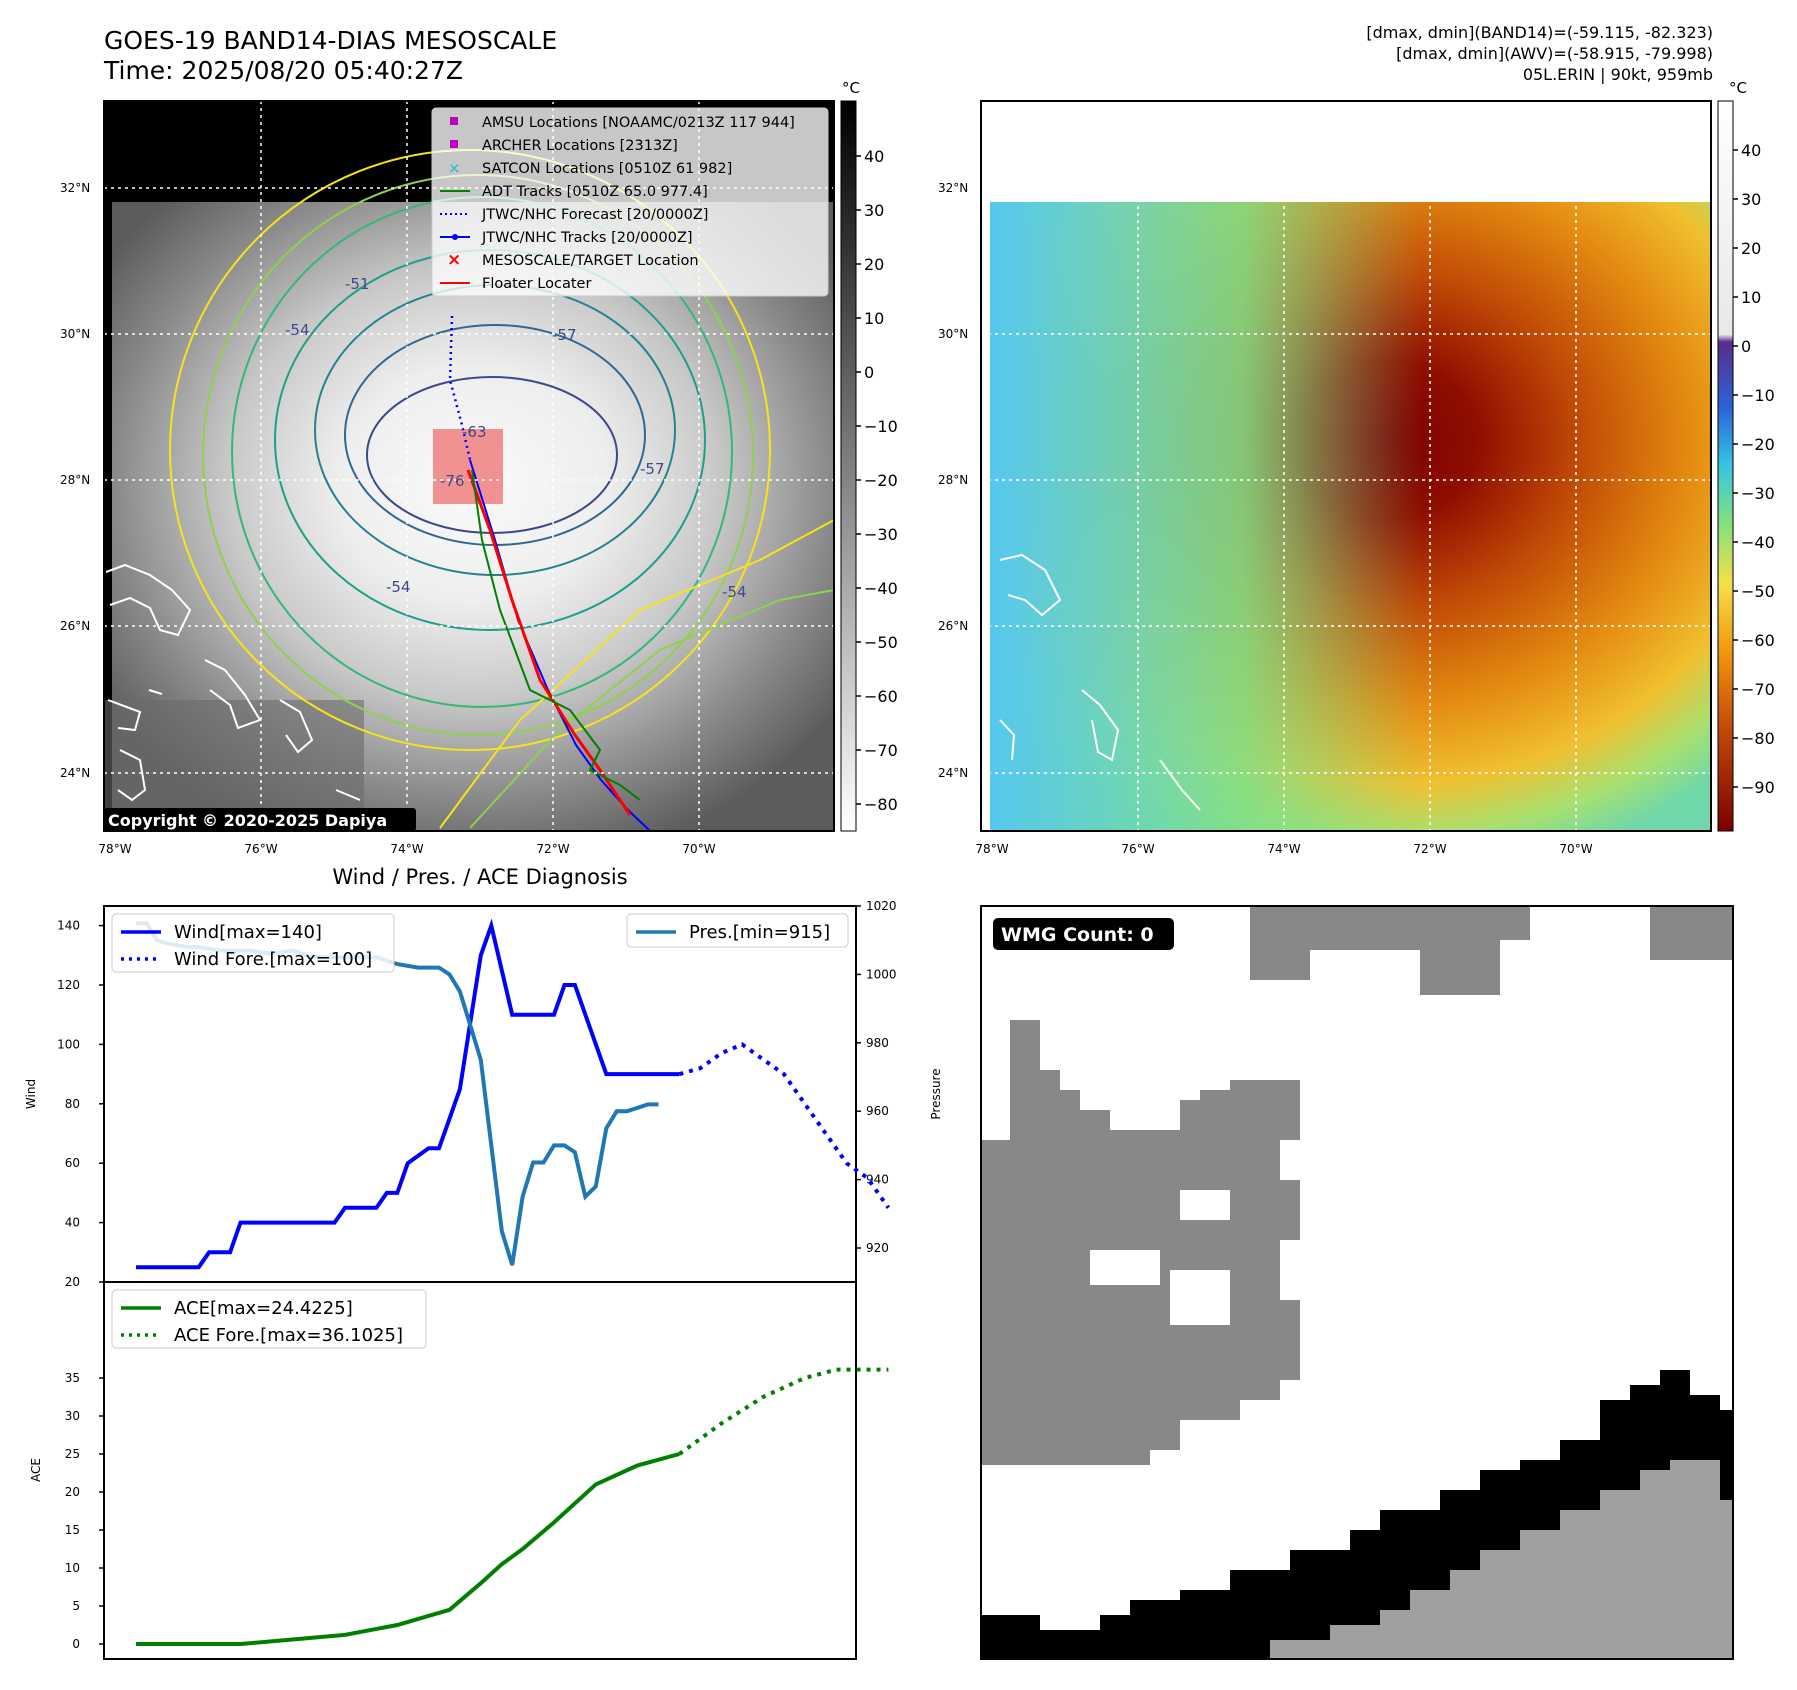 This screenshot has height=1690, width=1797. I want to click on color-colorbar: °C 40 30 20 10 0 −10 −20 −30 −40 −50 −60 −70 −80 −90, so click(1746, 455).